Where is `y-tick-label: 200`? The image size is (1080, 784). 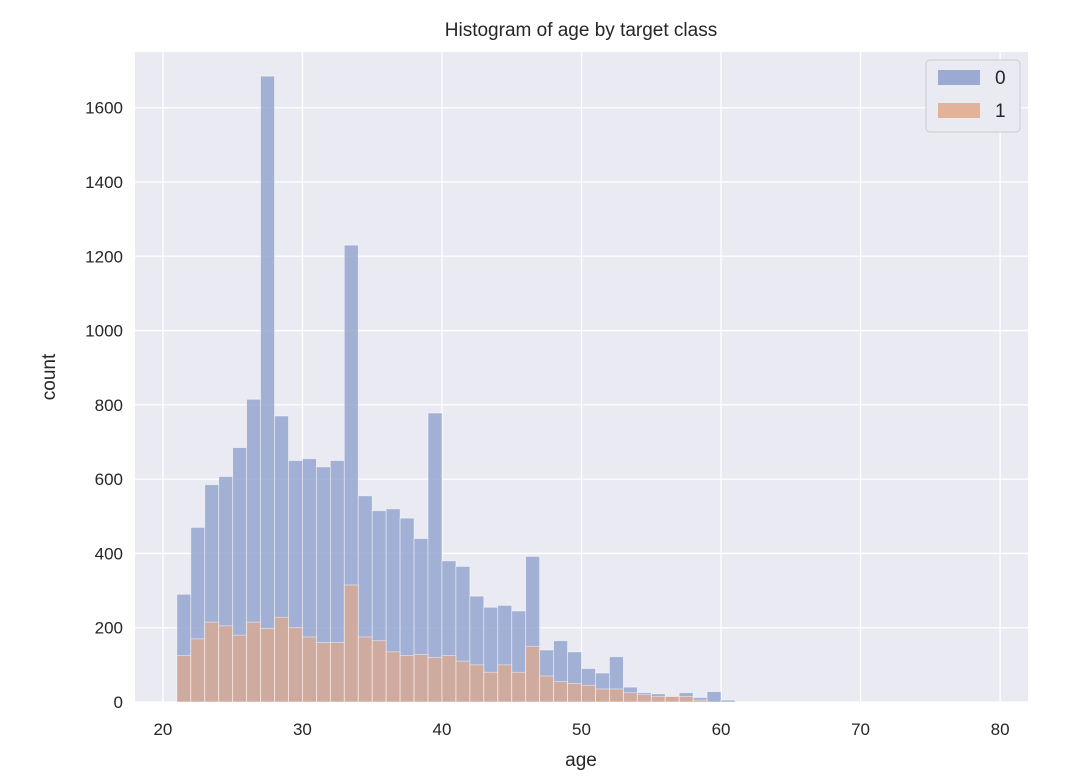 y-tick-label: 200 is located at coordinates (109, 628).